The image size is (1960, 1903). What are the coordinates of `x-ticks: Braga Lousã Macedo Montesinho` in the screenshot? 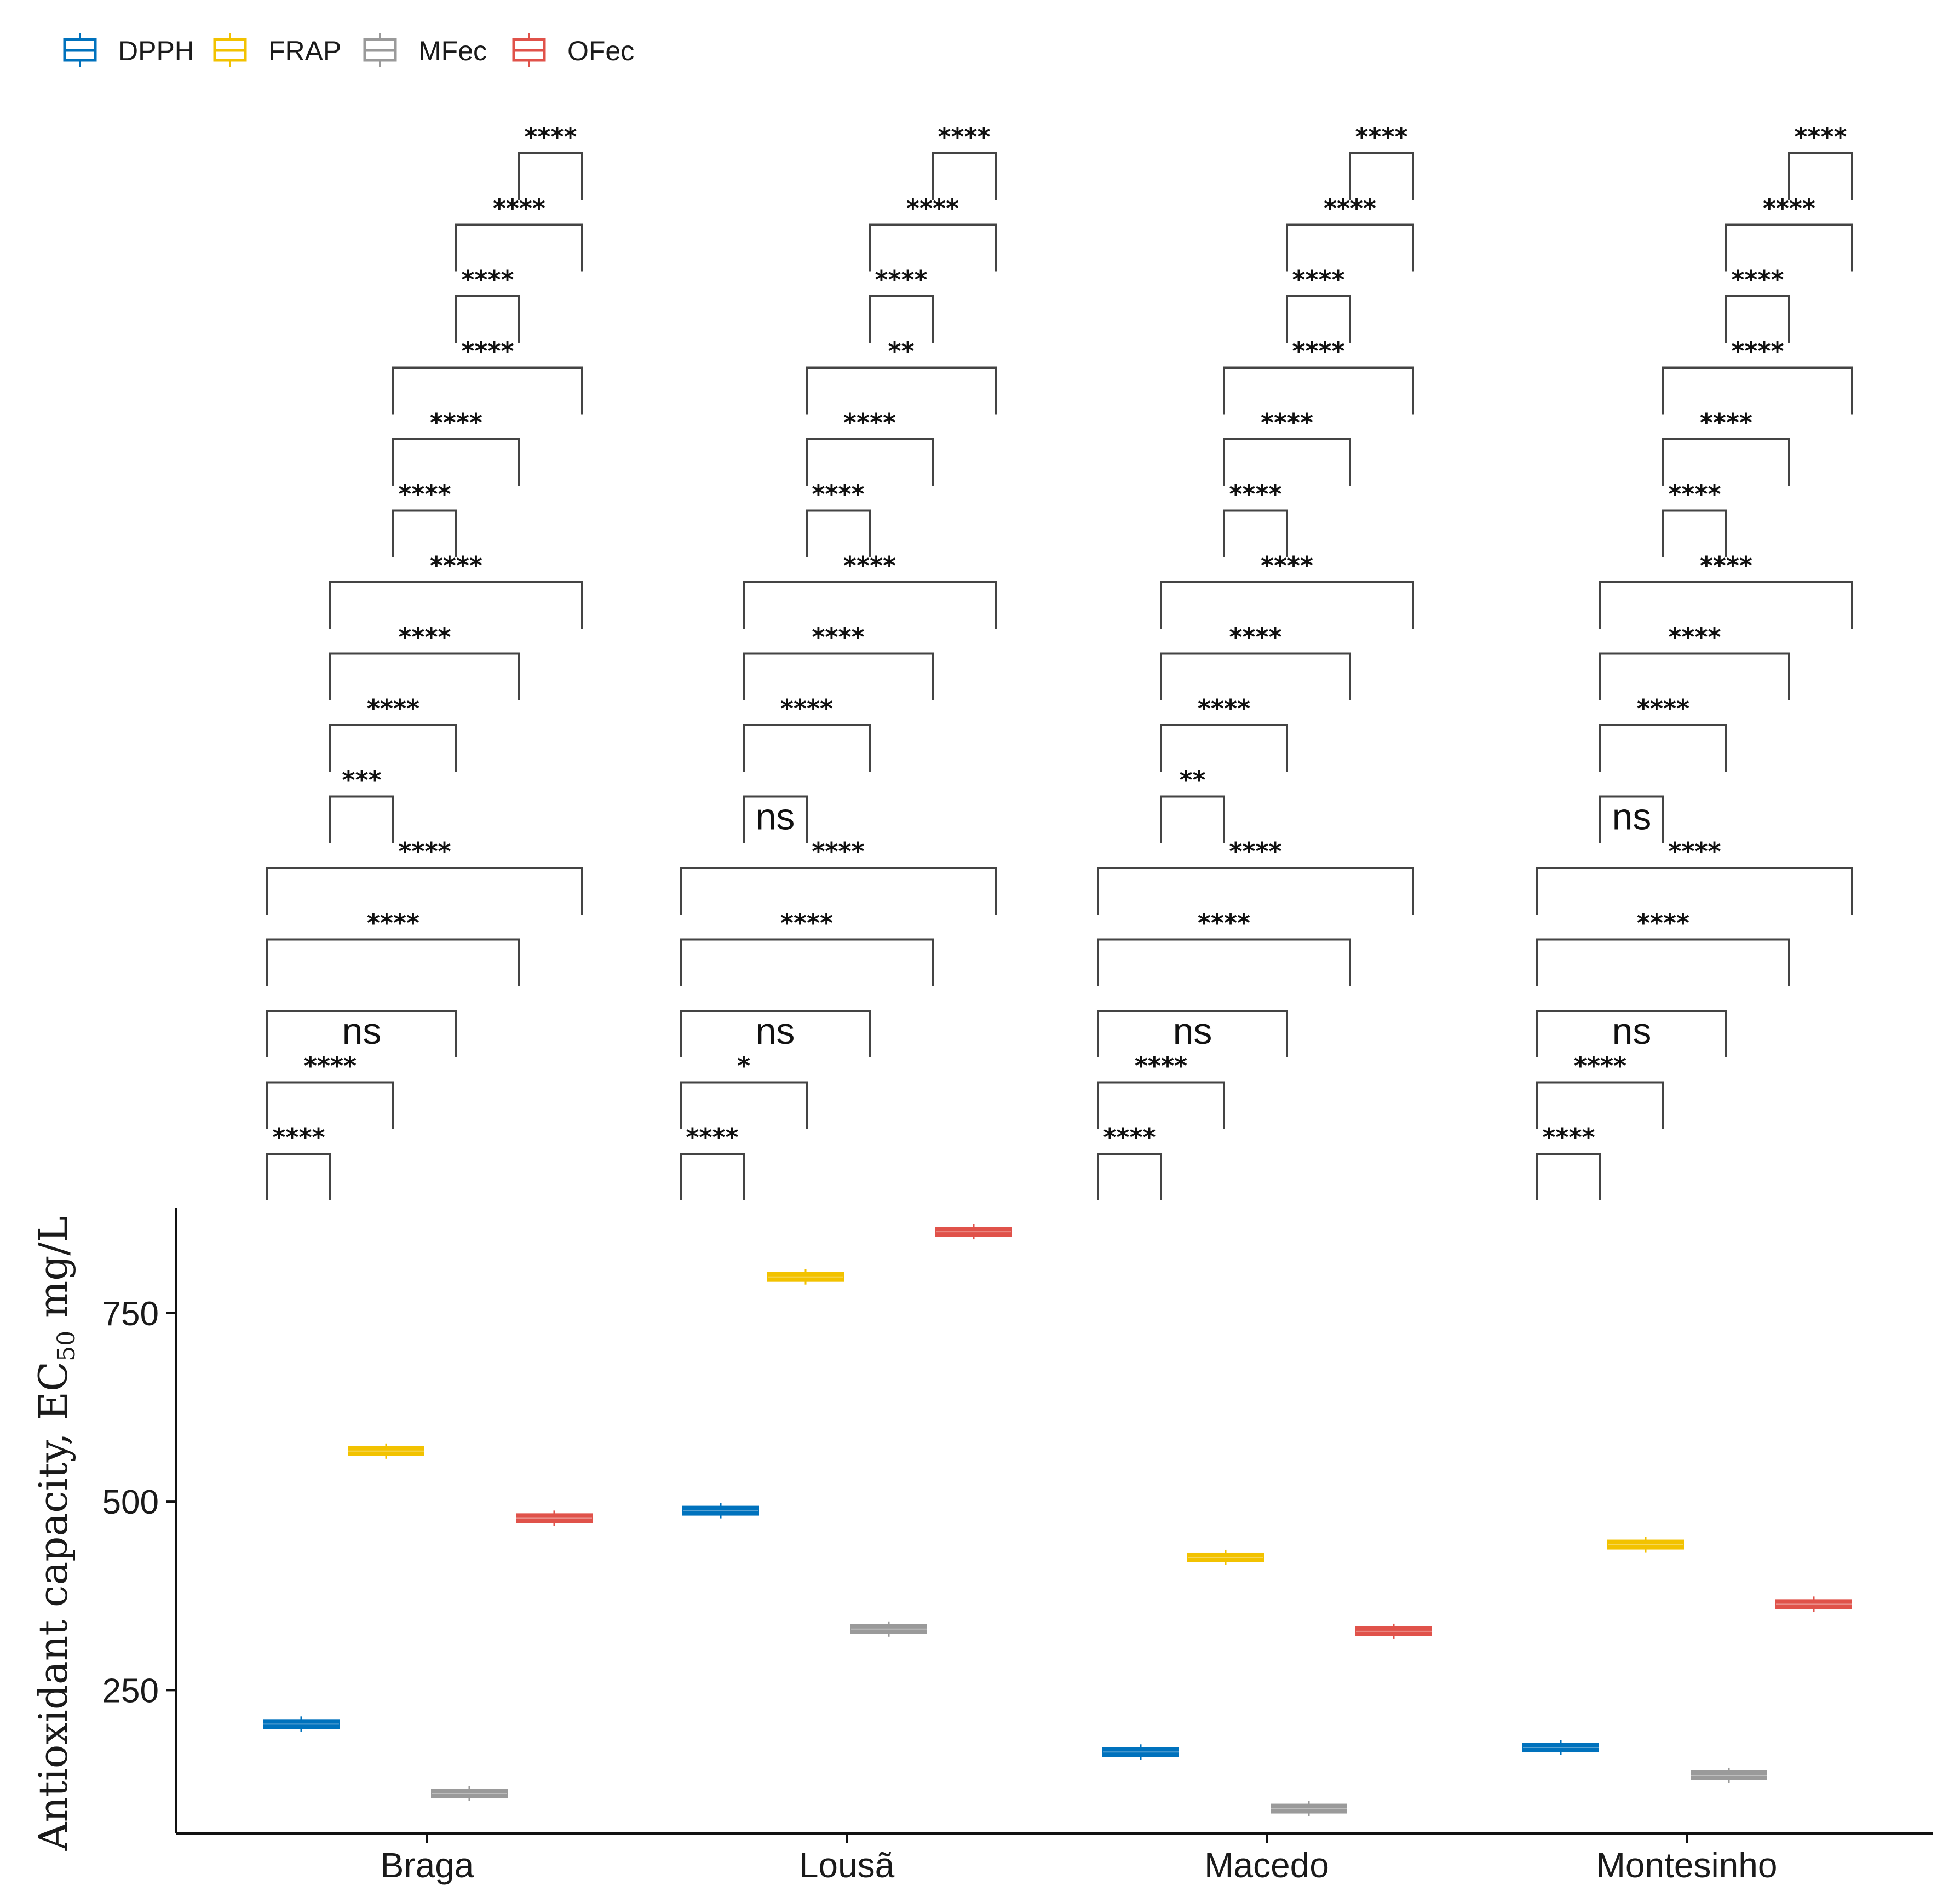 It's located at (1079, 1859).